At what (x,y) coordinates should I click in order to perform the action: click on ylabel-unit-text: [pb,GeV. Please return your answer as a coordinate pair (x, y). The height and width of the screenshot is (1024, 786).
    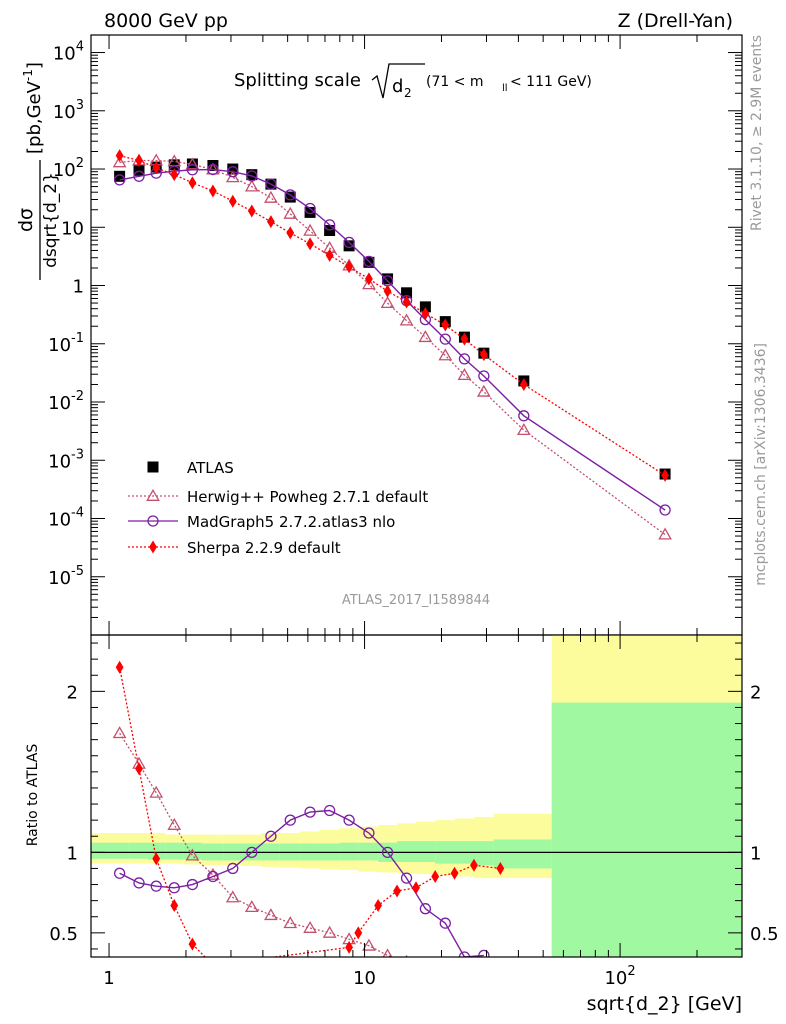
    Looking at the image, I should click on (34, 117).